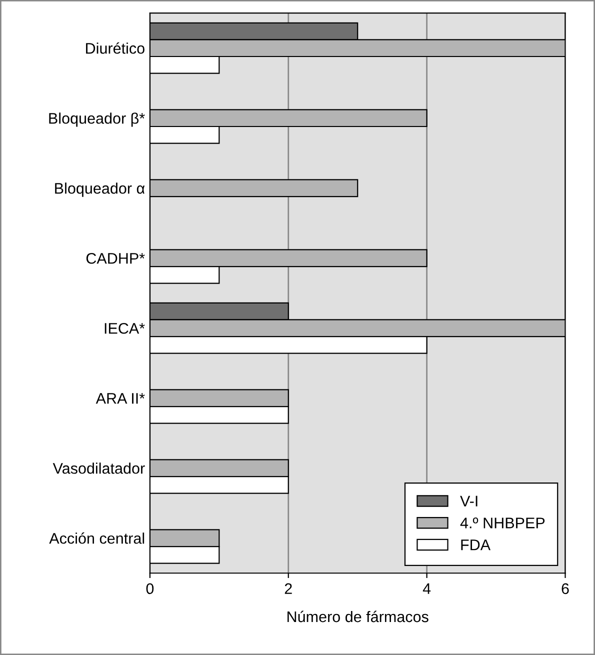 This screenshot has width=595, height=655. What do you see at coordinates (565, 588) in the screenshot?
I see `x-tick-label: 6` at bounding box center [565, 588].